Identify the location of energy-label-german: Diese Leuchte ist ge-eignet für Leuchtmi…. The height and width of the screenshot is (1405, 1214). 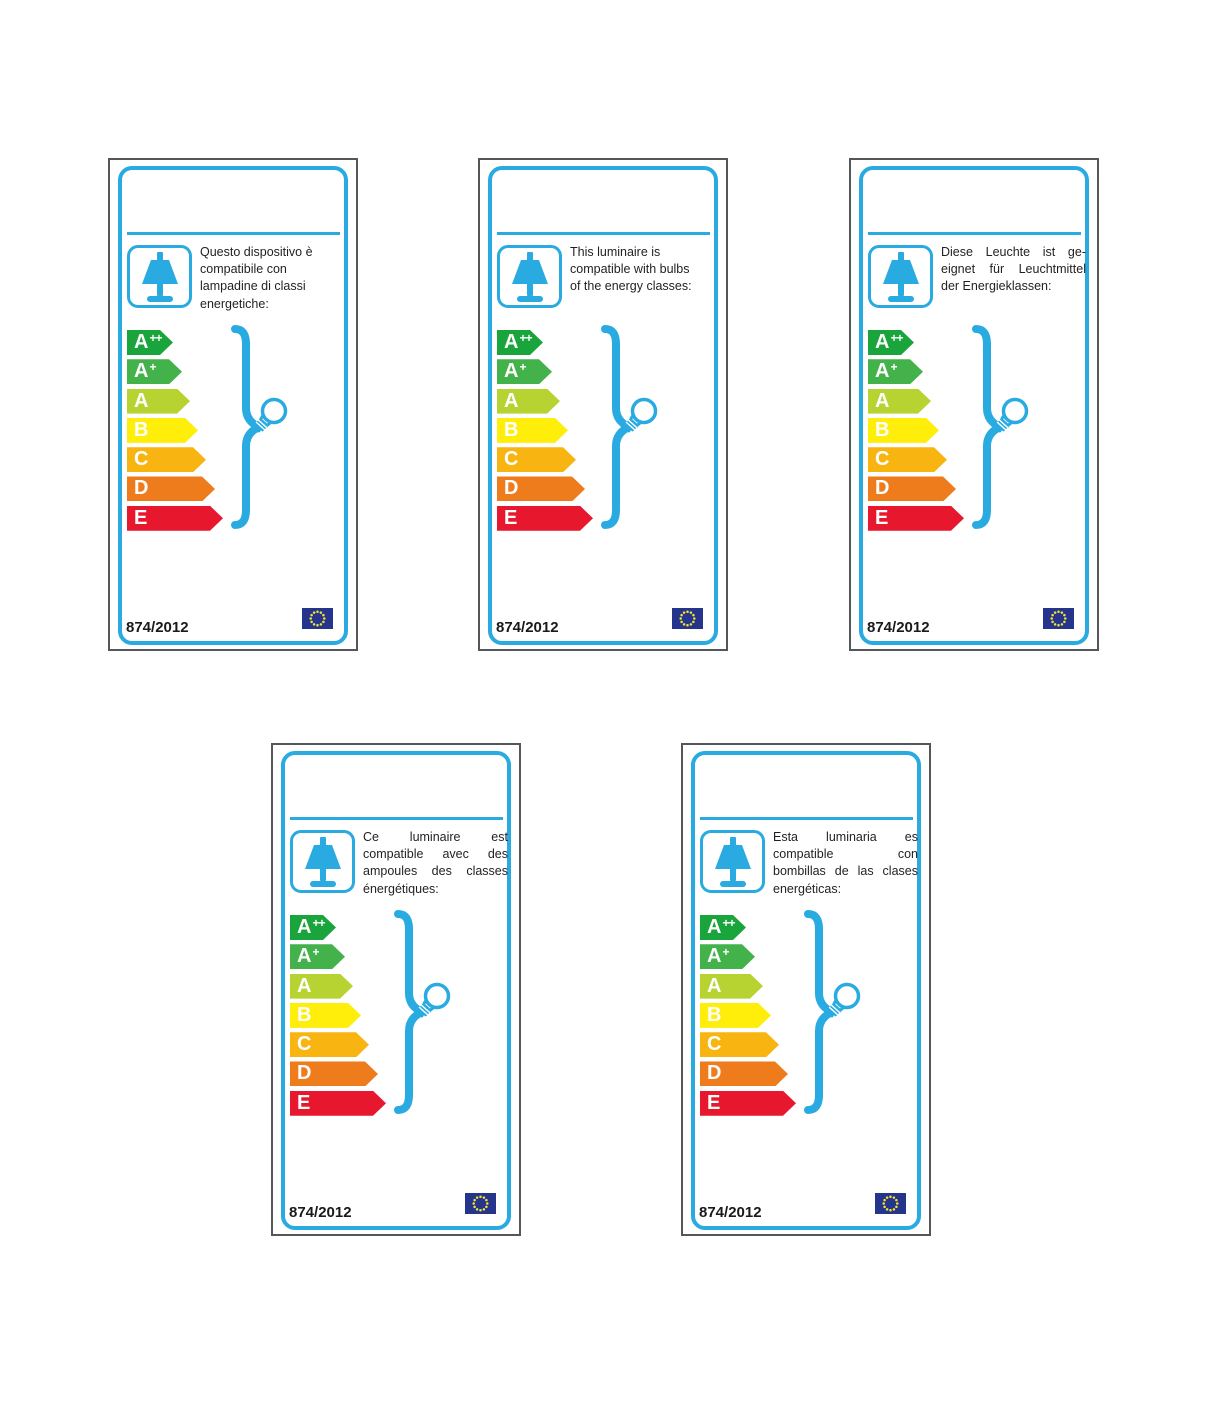
(974, 404).